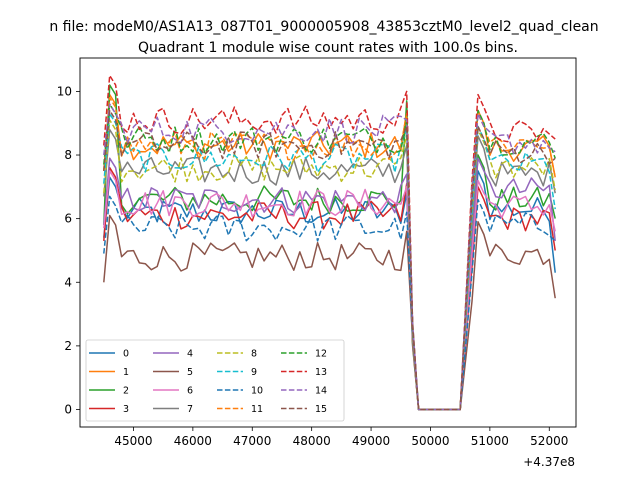 This screenshot has width=640, height=480. I want to click on legend-label-9: 9, so click(254, 372).